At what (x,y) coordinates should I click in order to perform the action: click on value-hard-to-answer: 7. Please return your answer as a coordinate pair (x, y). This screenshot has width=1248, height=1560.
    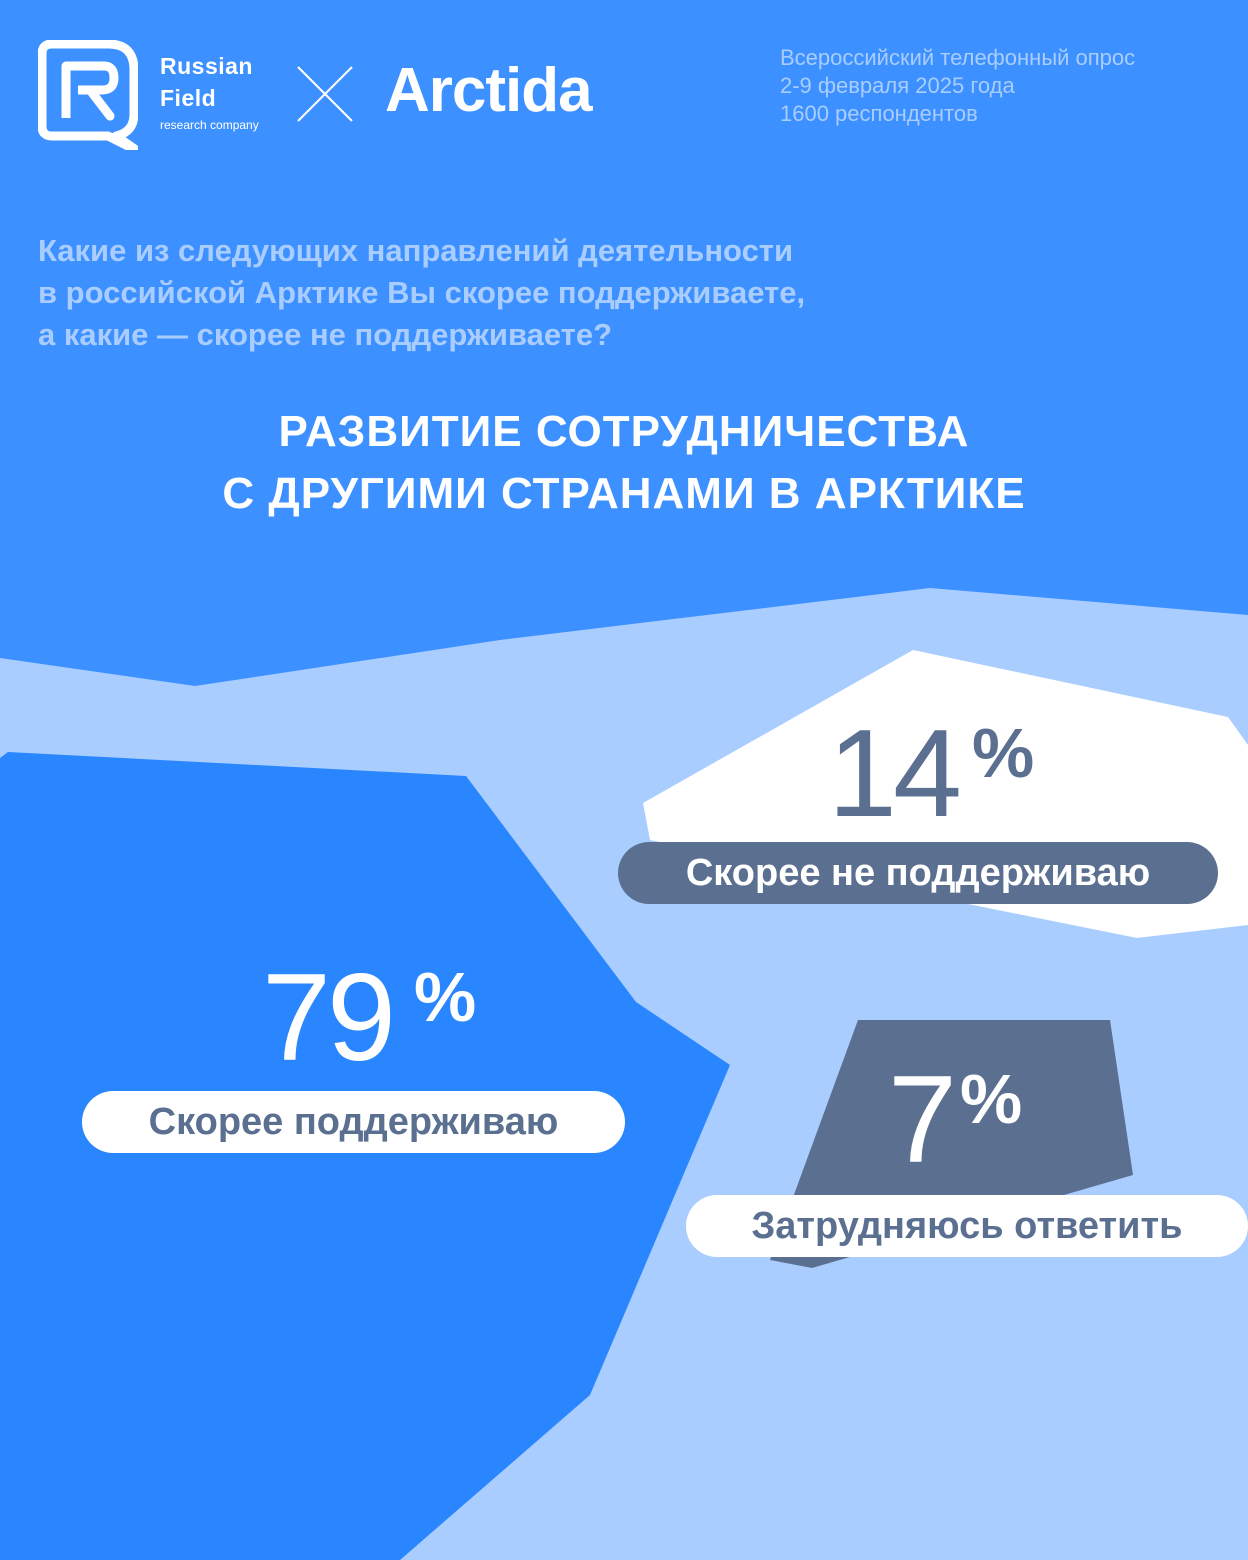
    Looking at the image, I should click on (922, 1120).